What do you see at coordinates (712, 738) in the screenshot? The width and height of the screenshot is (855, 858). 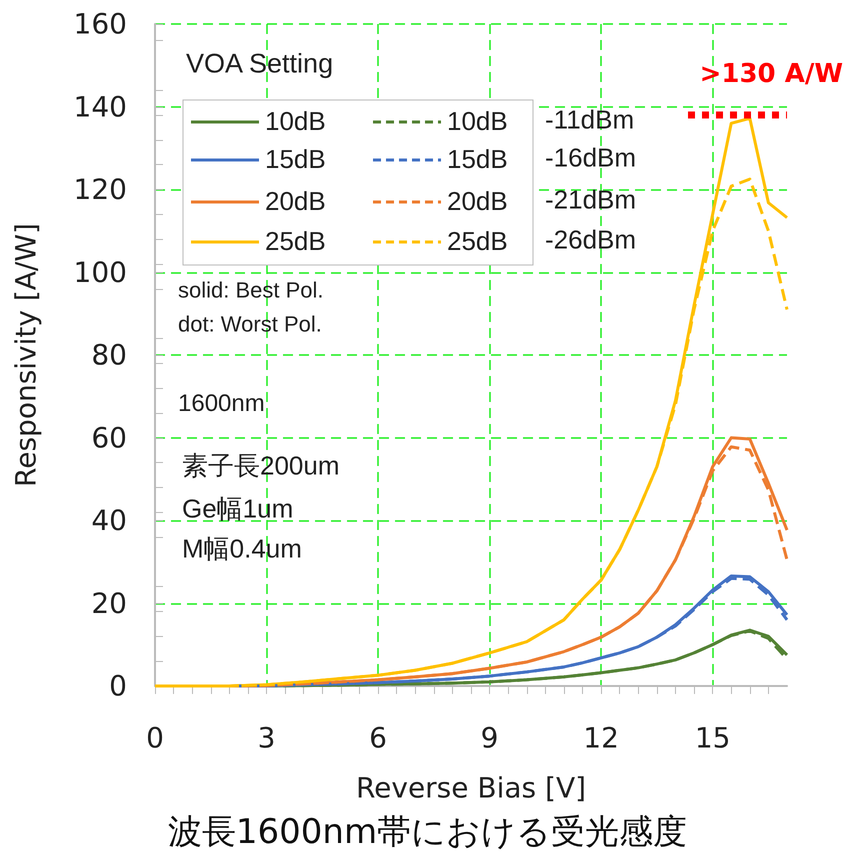 I see `x-tick-label: 15` at bounding box center [712, 738].